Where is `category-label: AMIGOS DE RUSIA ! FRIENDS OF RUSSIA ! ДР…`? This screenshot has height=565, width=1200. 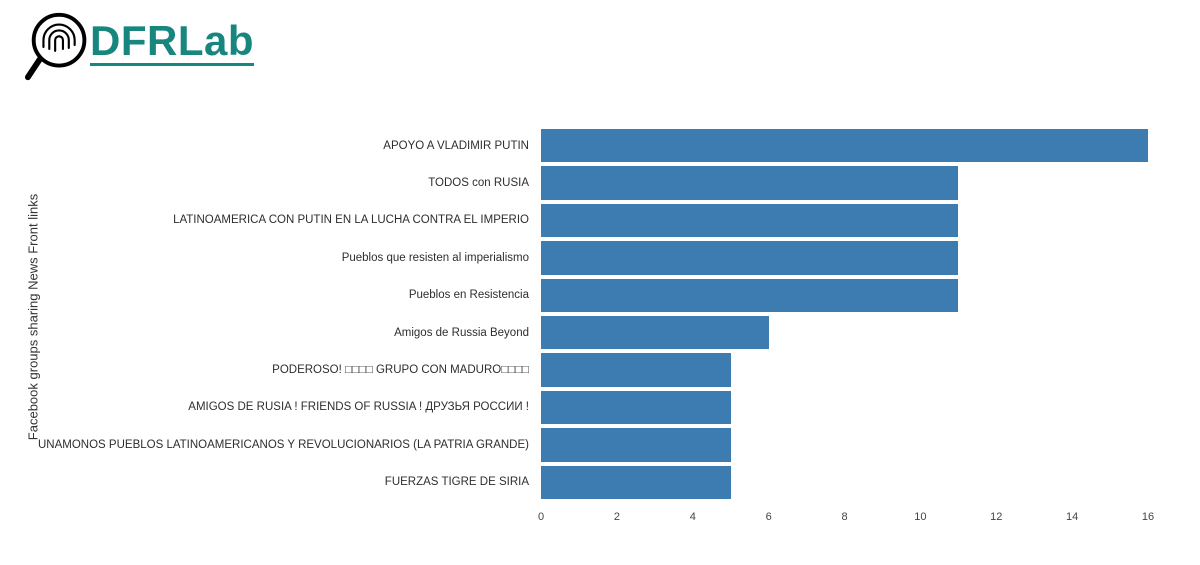
category-label: AMIGOS DE RUSIA ! FRIENDS OF RUSSIA ! ДР… is located at coordinates (358, 407).